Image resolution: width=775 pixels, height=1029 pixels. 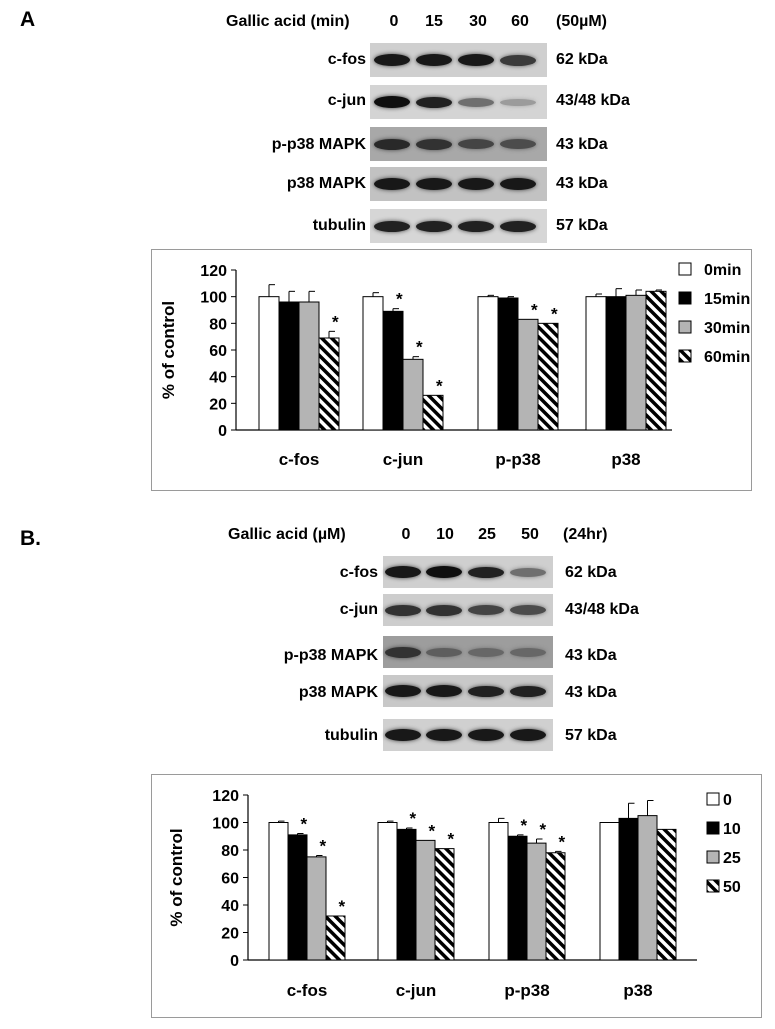 I want to click on y-tick-label: 80, so click(x=230, y=851).